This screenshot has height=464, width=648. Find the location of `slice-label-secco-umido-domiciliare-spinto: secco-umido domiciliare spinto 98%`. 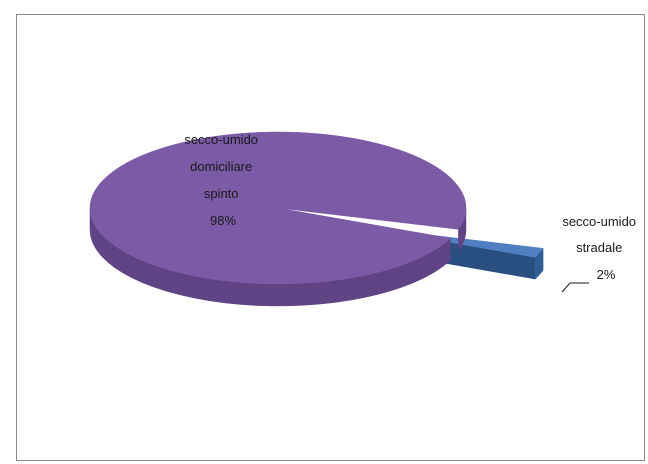

slice-label-secco-umido-domiciliare-spinto: secco-umido domiciliare spinto 98% is located at coordinates (222, 180).